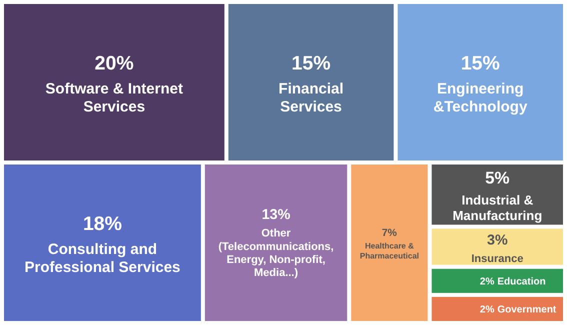 This screenshot has width=567, height=325. Describe the element at coordinates (389, 251) in the screenshot. I see `category-label: Healthcare & Pharmaceutical` at that location.